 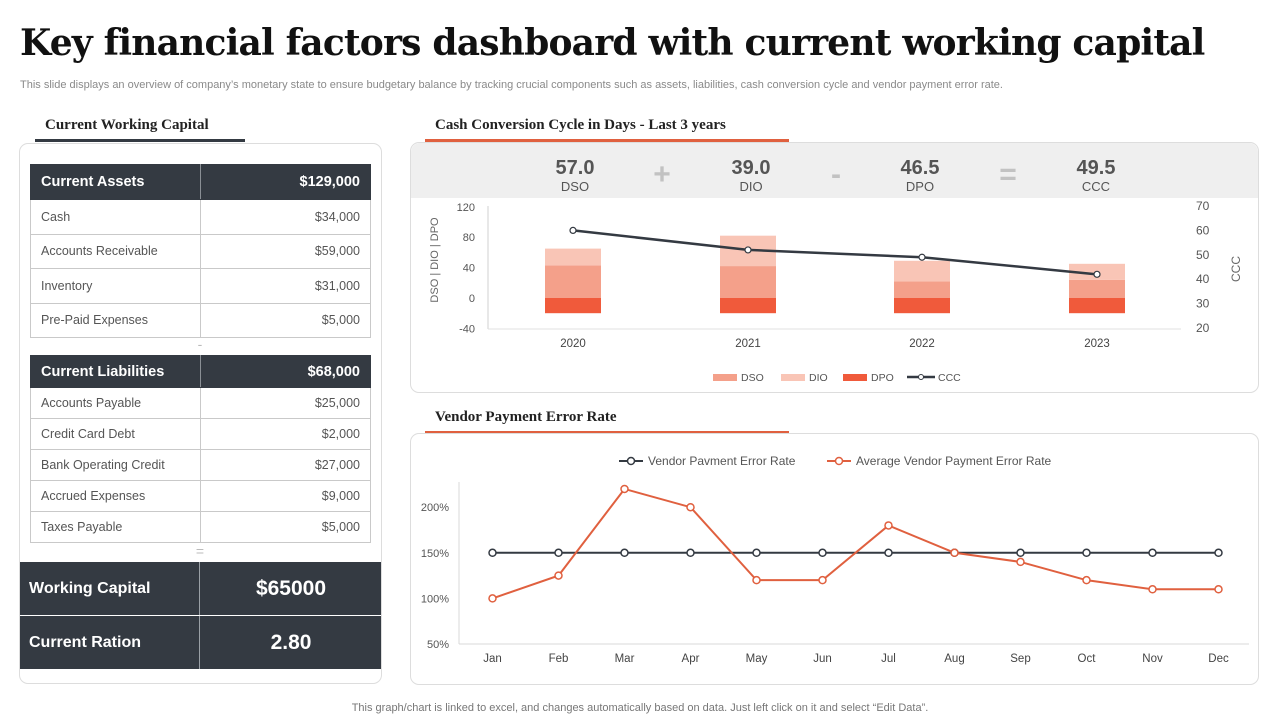 I want to click on table-row: Accounts Payable $25,000, so click(x=200, y=403).